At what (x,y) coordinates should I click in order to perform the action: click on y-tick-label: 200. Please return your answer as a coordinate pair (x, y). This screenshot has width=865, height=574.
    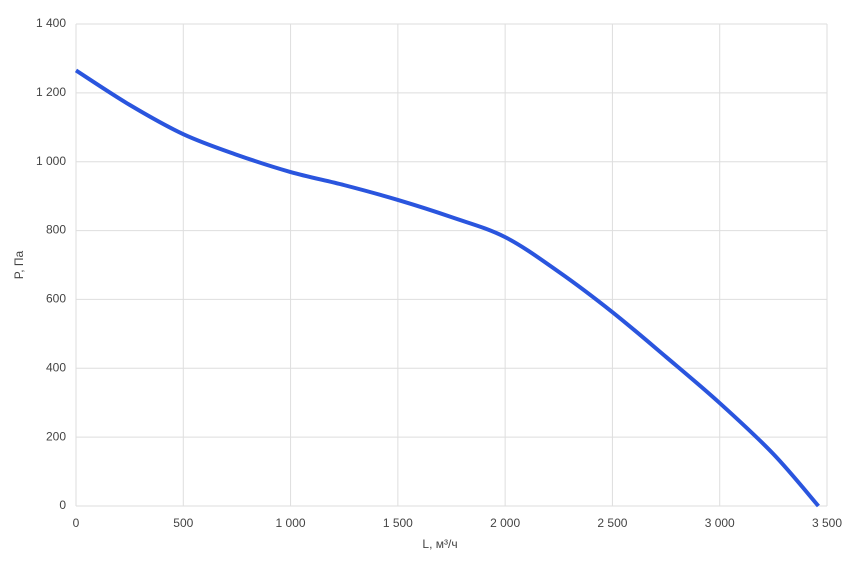
    Looking at the image, I should click on (56, 436).